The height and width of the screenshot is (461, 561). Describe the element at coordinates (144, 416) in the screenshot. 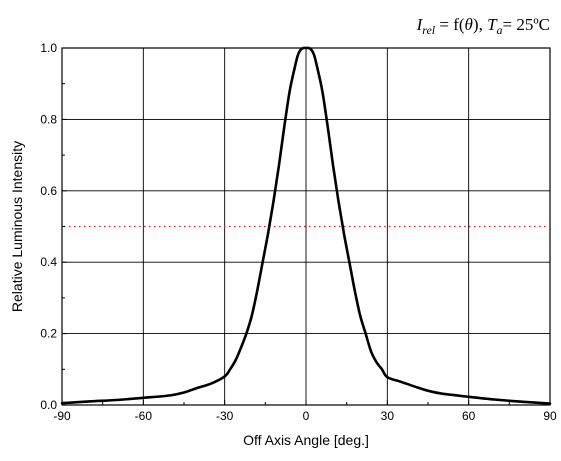

I see `x-tick-label: -60` at that location.